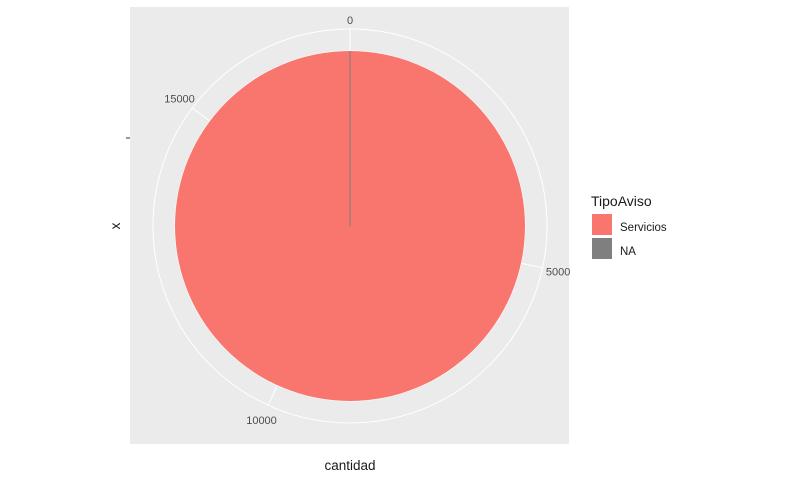 The width and height of the screenshot is (786, 480). Describe the element at coordinates (261, 421) in the screenshot. I see `tick-label-10000: 10000` at that location.